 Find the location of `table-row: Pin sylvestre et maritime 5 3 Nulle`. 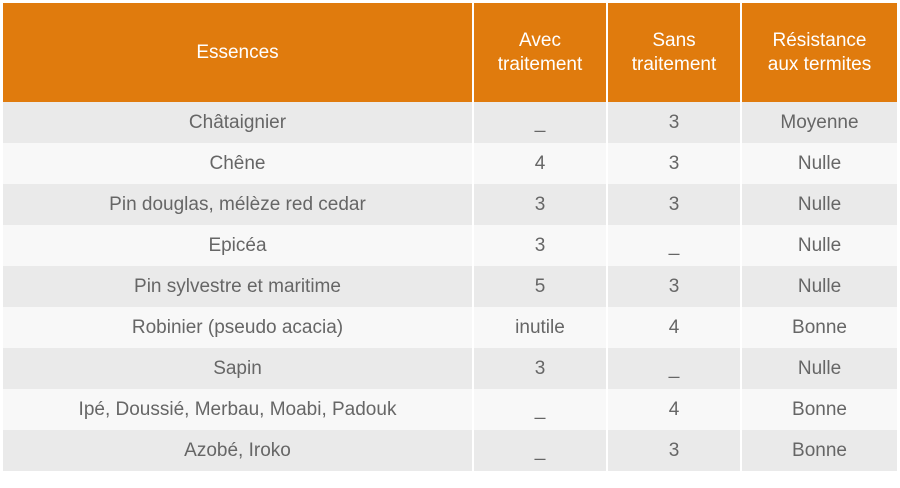

table-row: Pin sylvestre et maritime 5 3 Nulle is located at coordinates (450, 286).